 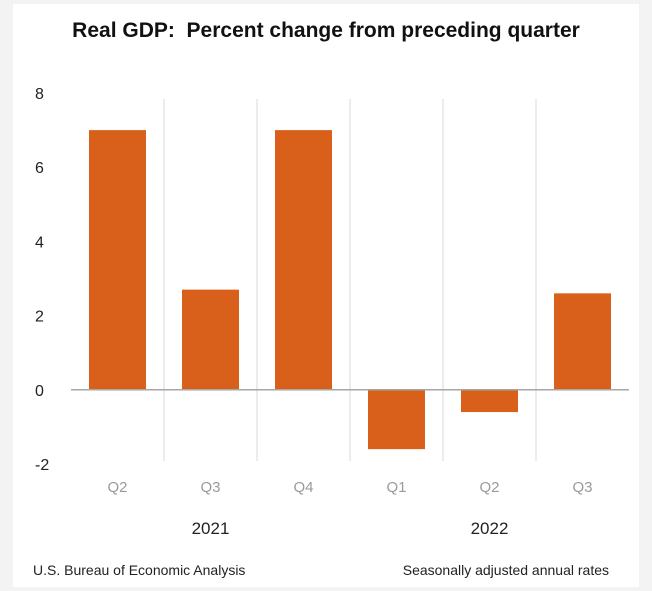 I want to click on year-group-label: 2022, so click(x=490, y=528).